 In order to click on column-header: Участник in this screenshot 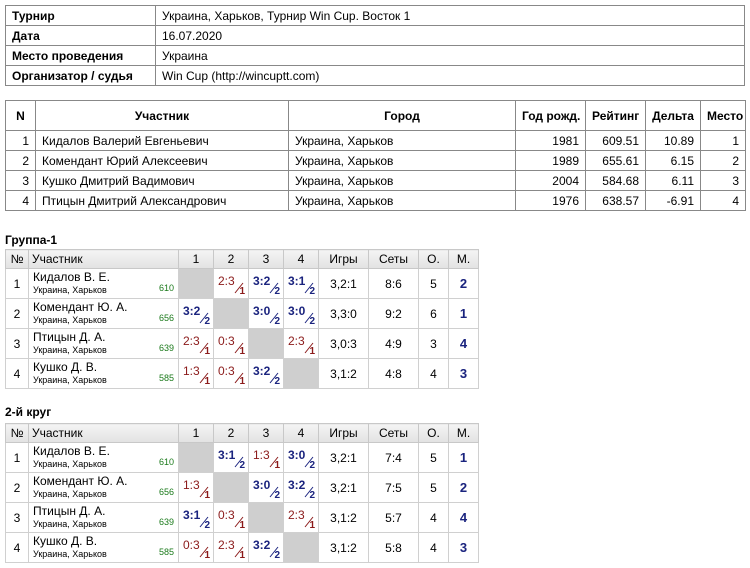, I will do `click(103, 259)`.